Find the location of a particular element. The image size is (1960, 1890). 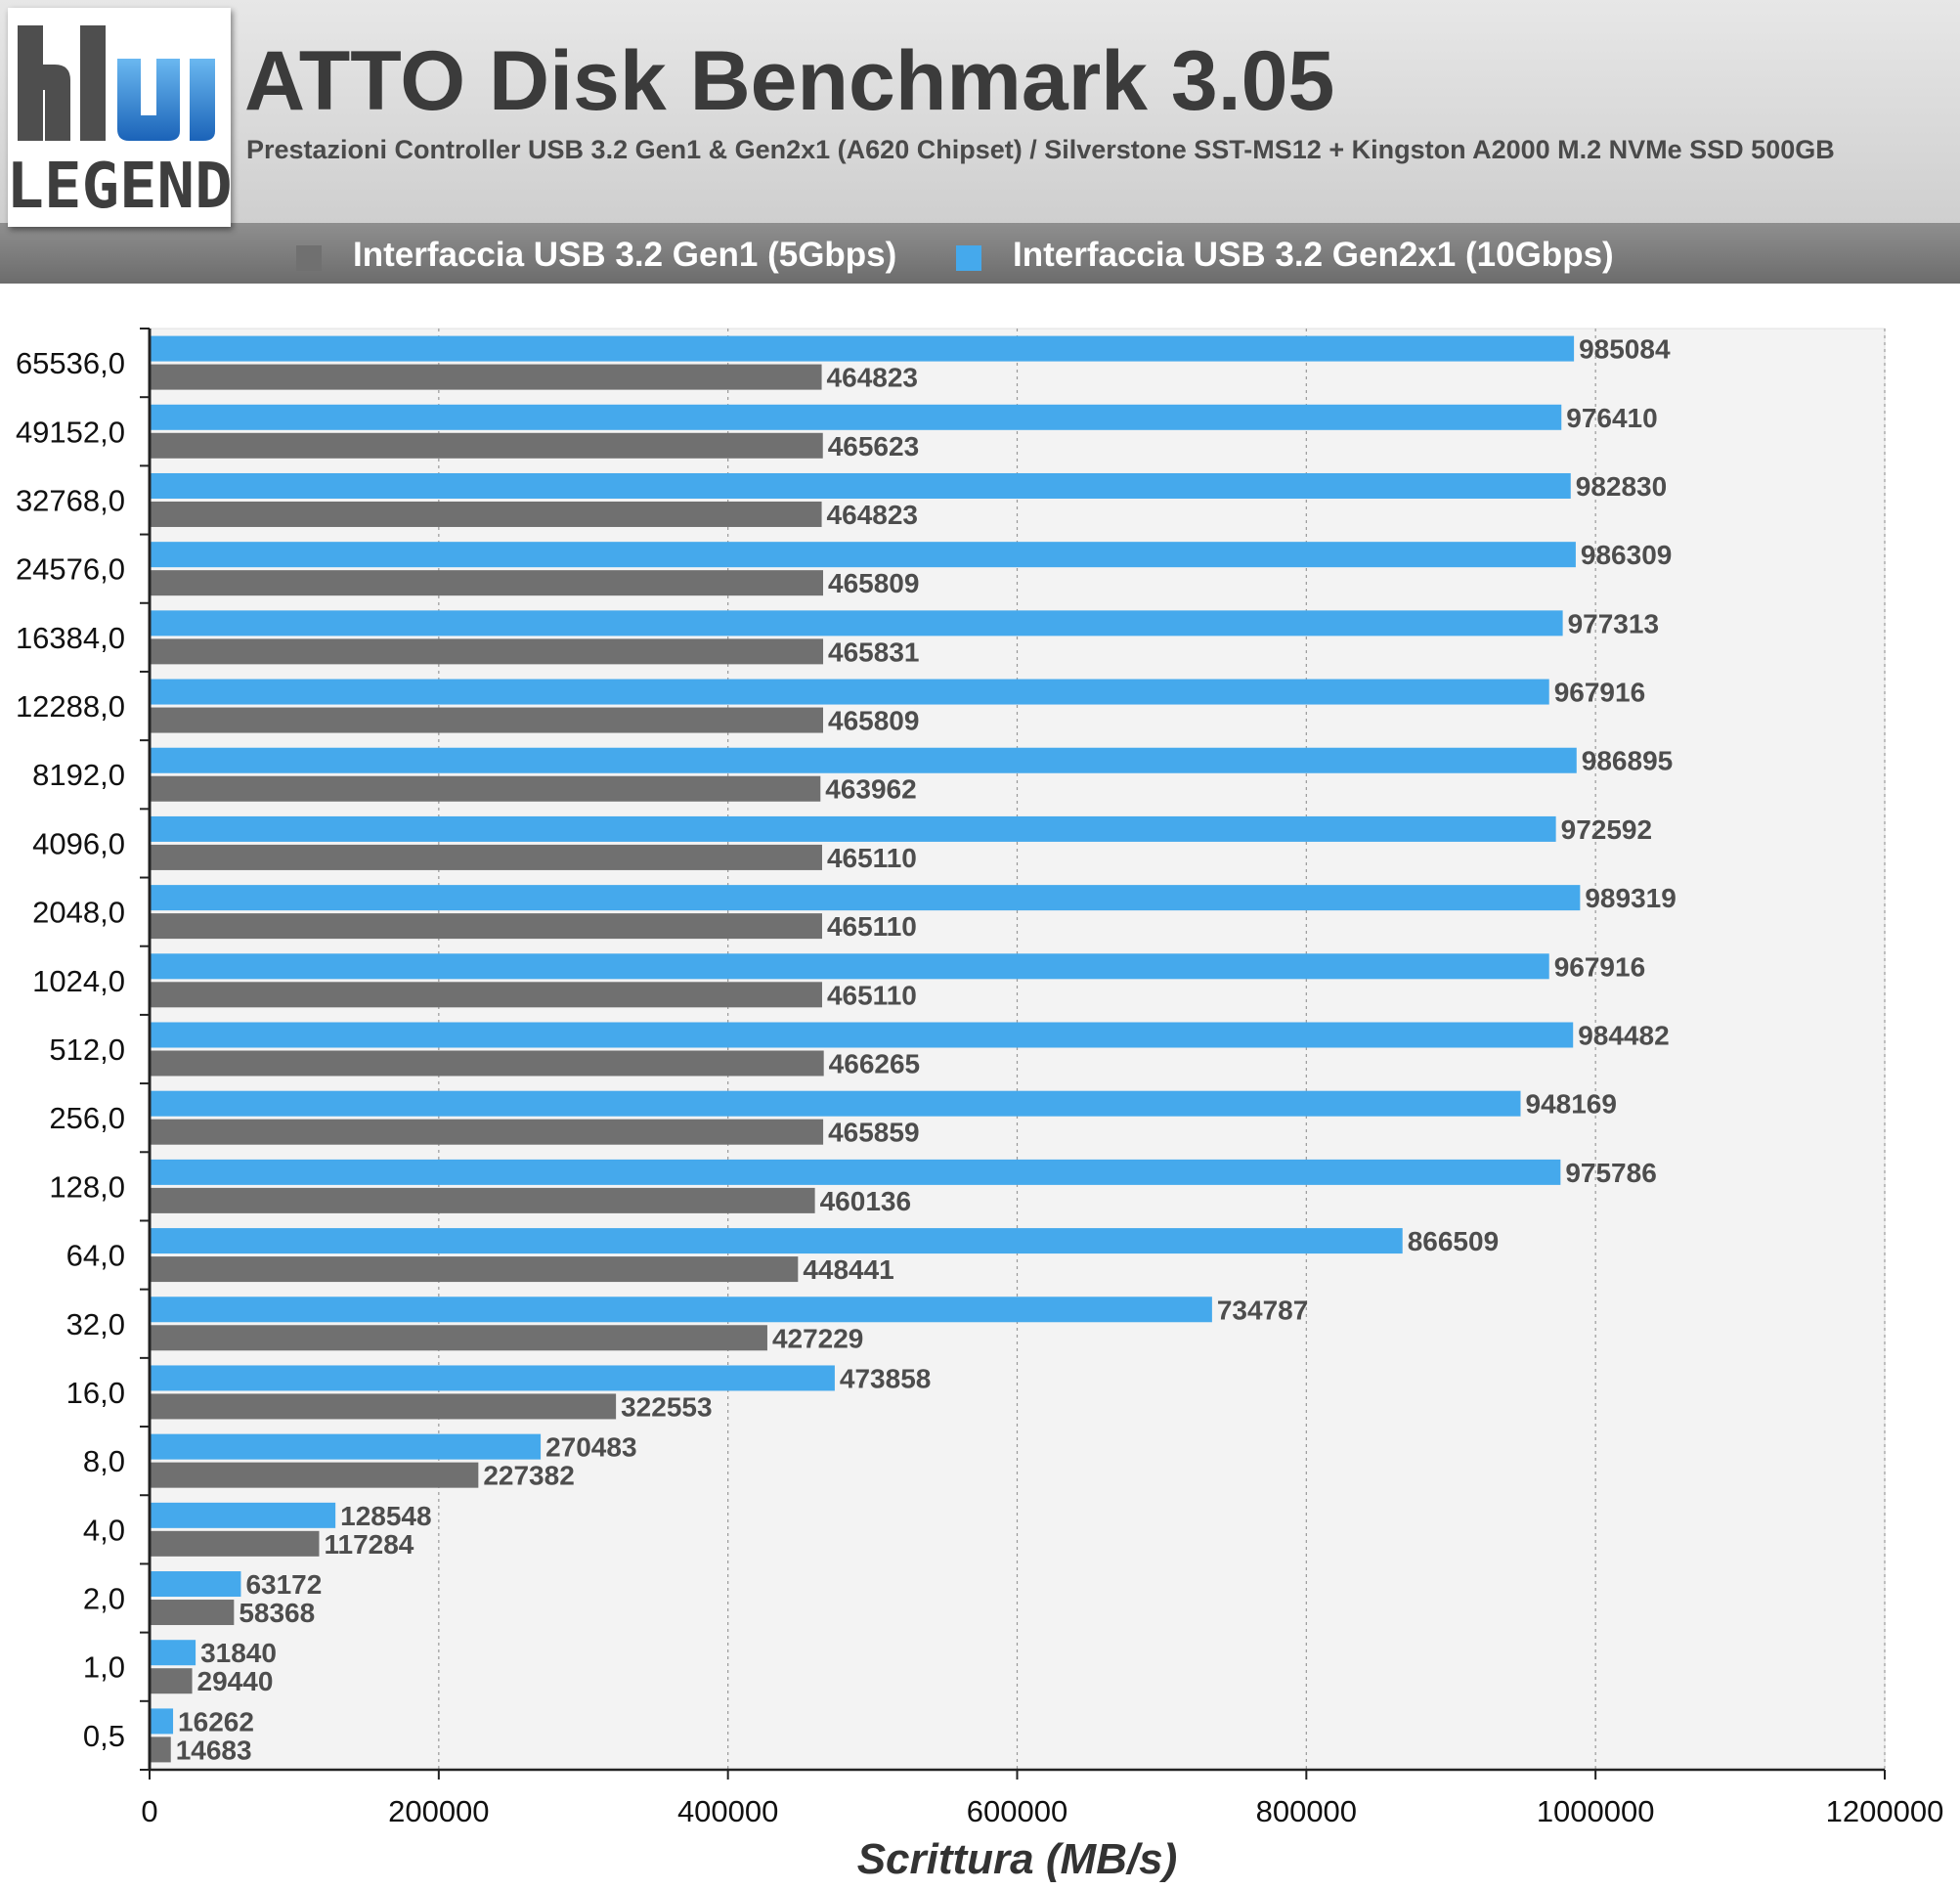

data-label: 976410 is located at coordinates (1612, 418).